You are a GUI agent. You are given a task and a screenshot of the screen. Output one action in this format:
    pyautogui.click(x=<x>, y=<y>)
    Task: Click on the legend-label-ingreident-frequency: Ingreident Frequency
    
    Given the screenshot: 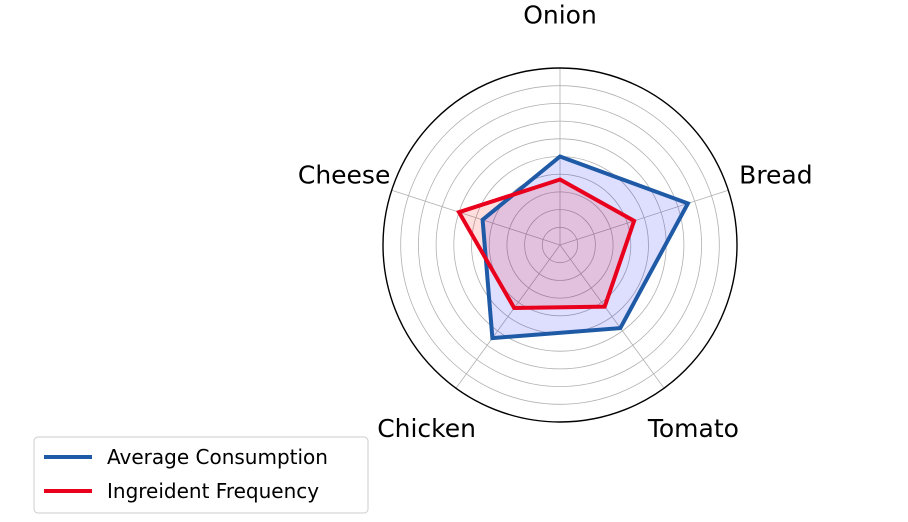 What is the action you would take?
    pyautogui.click(x=213, y=491)
    